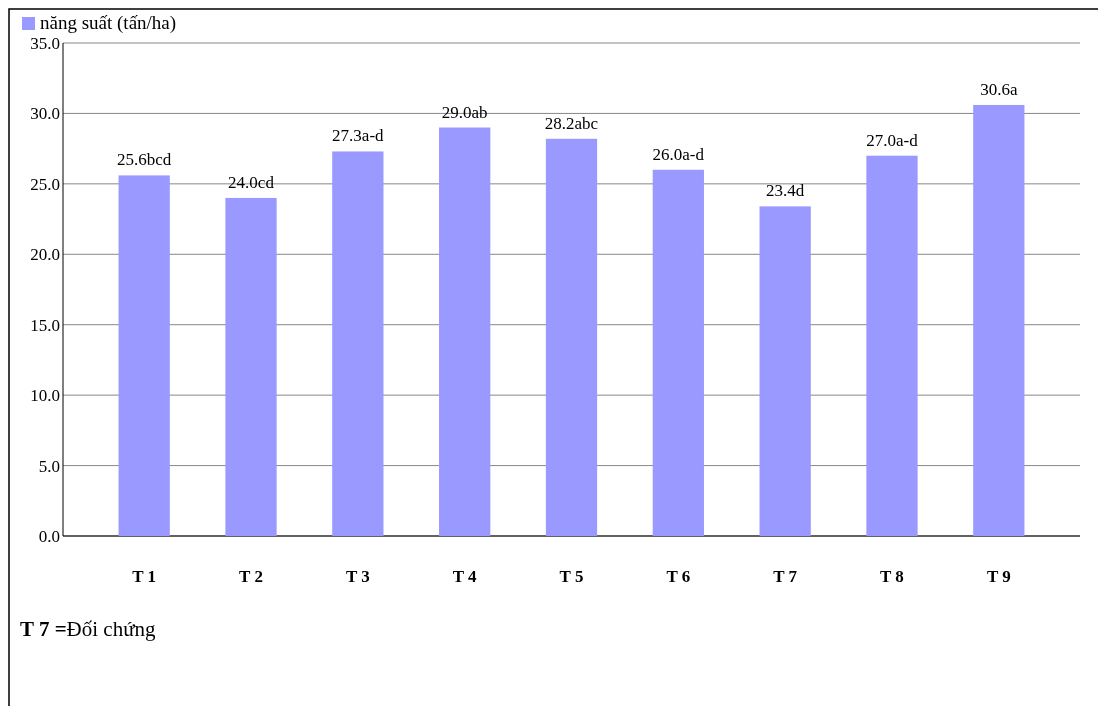  What do you see at coordinates (892, 576) in the screenshot?
I see `x-tick-label: T 8` at bounding box center [892, 576].